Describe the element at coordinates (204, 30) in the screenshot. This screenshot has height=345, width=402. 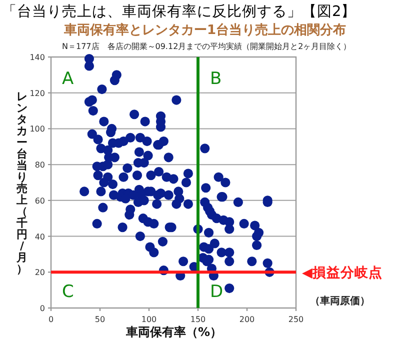
I see `chart-subtitle: 車両保有率とレンタカー1台当り売上の相関分布` at that location.